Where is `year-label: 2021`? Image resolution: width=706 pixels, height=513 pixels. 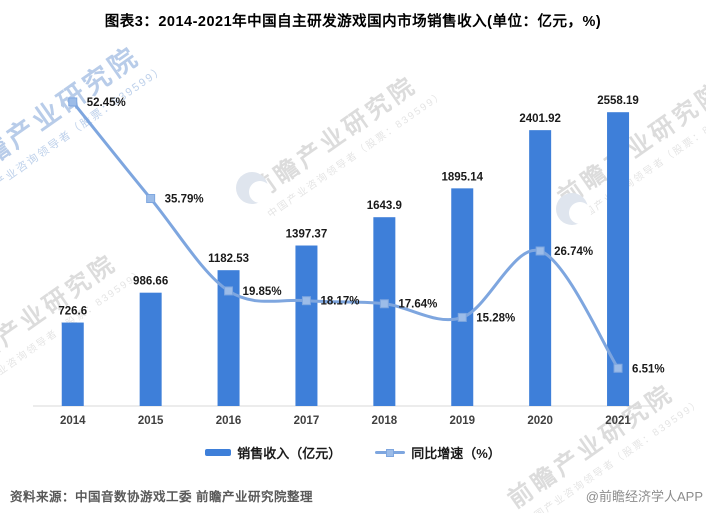
year-label: 2021 is located at coordinates (618, 421).